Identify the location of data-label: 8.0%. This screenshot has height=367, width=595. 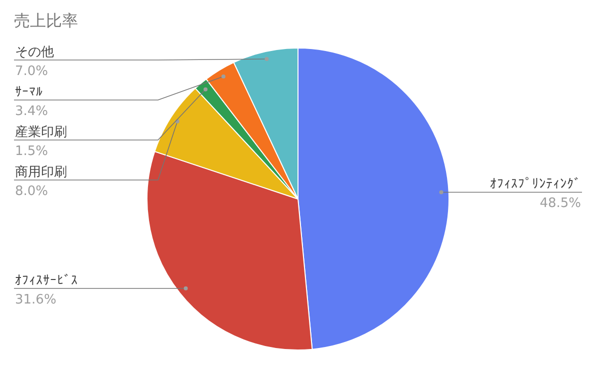
(31, 191).